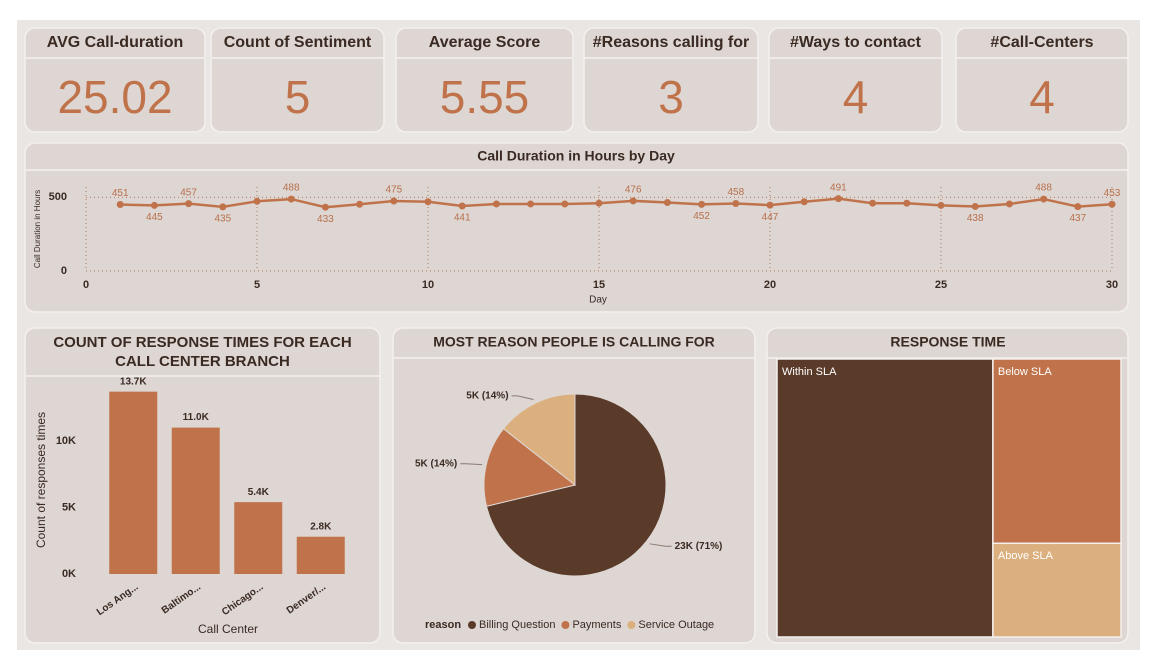 The image size is (1153, 667). I want to click on card-title: Count of Sentiment, so click(298, 42).